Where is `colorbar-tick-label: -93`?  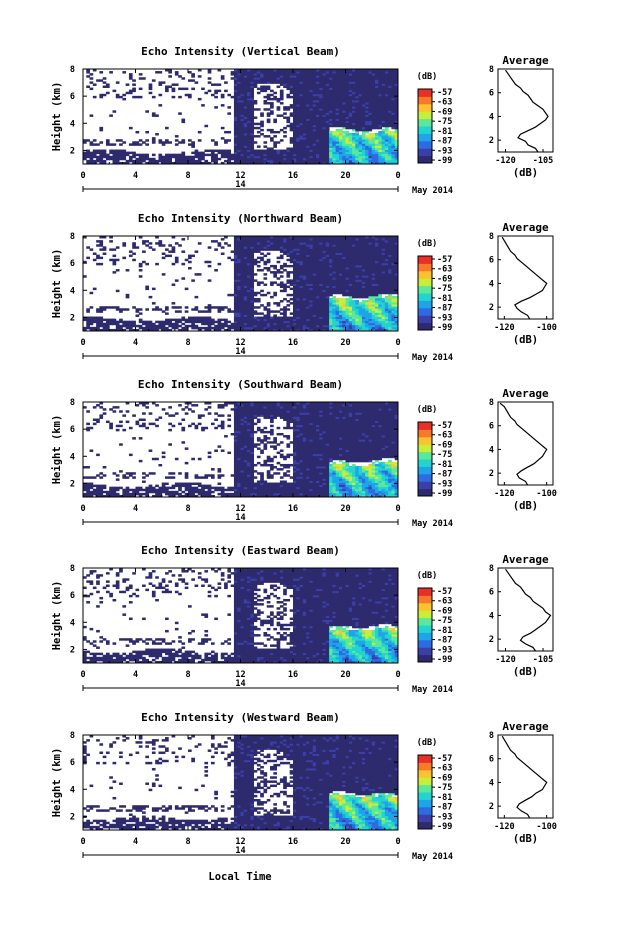
colorbar-tick-label: -93 is located at coordinates (444, 151).